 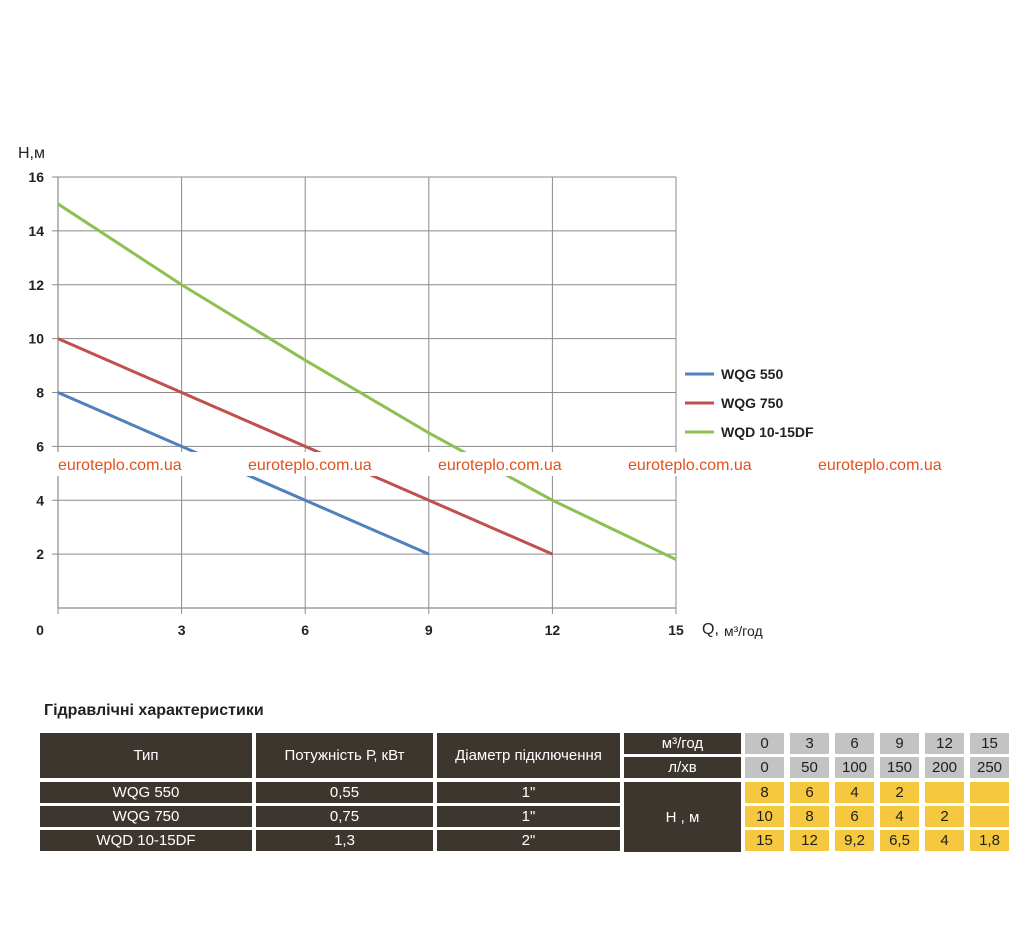 I want to click on legend-label: WQD 10-15DF, so click(x=767, y=432).